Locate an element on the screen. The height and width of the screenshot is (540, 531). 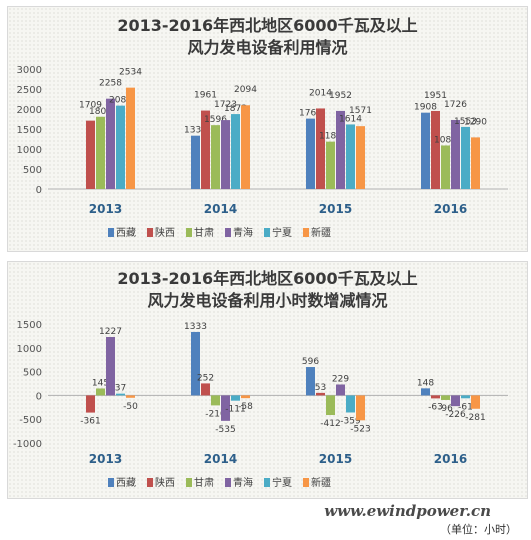
bar-2015-青海 is located at coordinates (340, 149).